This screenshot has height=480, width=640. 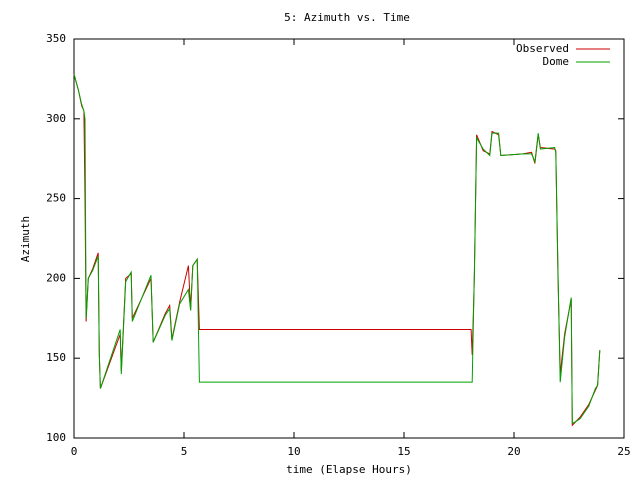 I want to click on x-tick-label: 25, so click(x=623, y=451).